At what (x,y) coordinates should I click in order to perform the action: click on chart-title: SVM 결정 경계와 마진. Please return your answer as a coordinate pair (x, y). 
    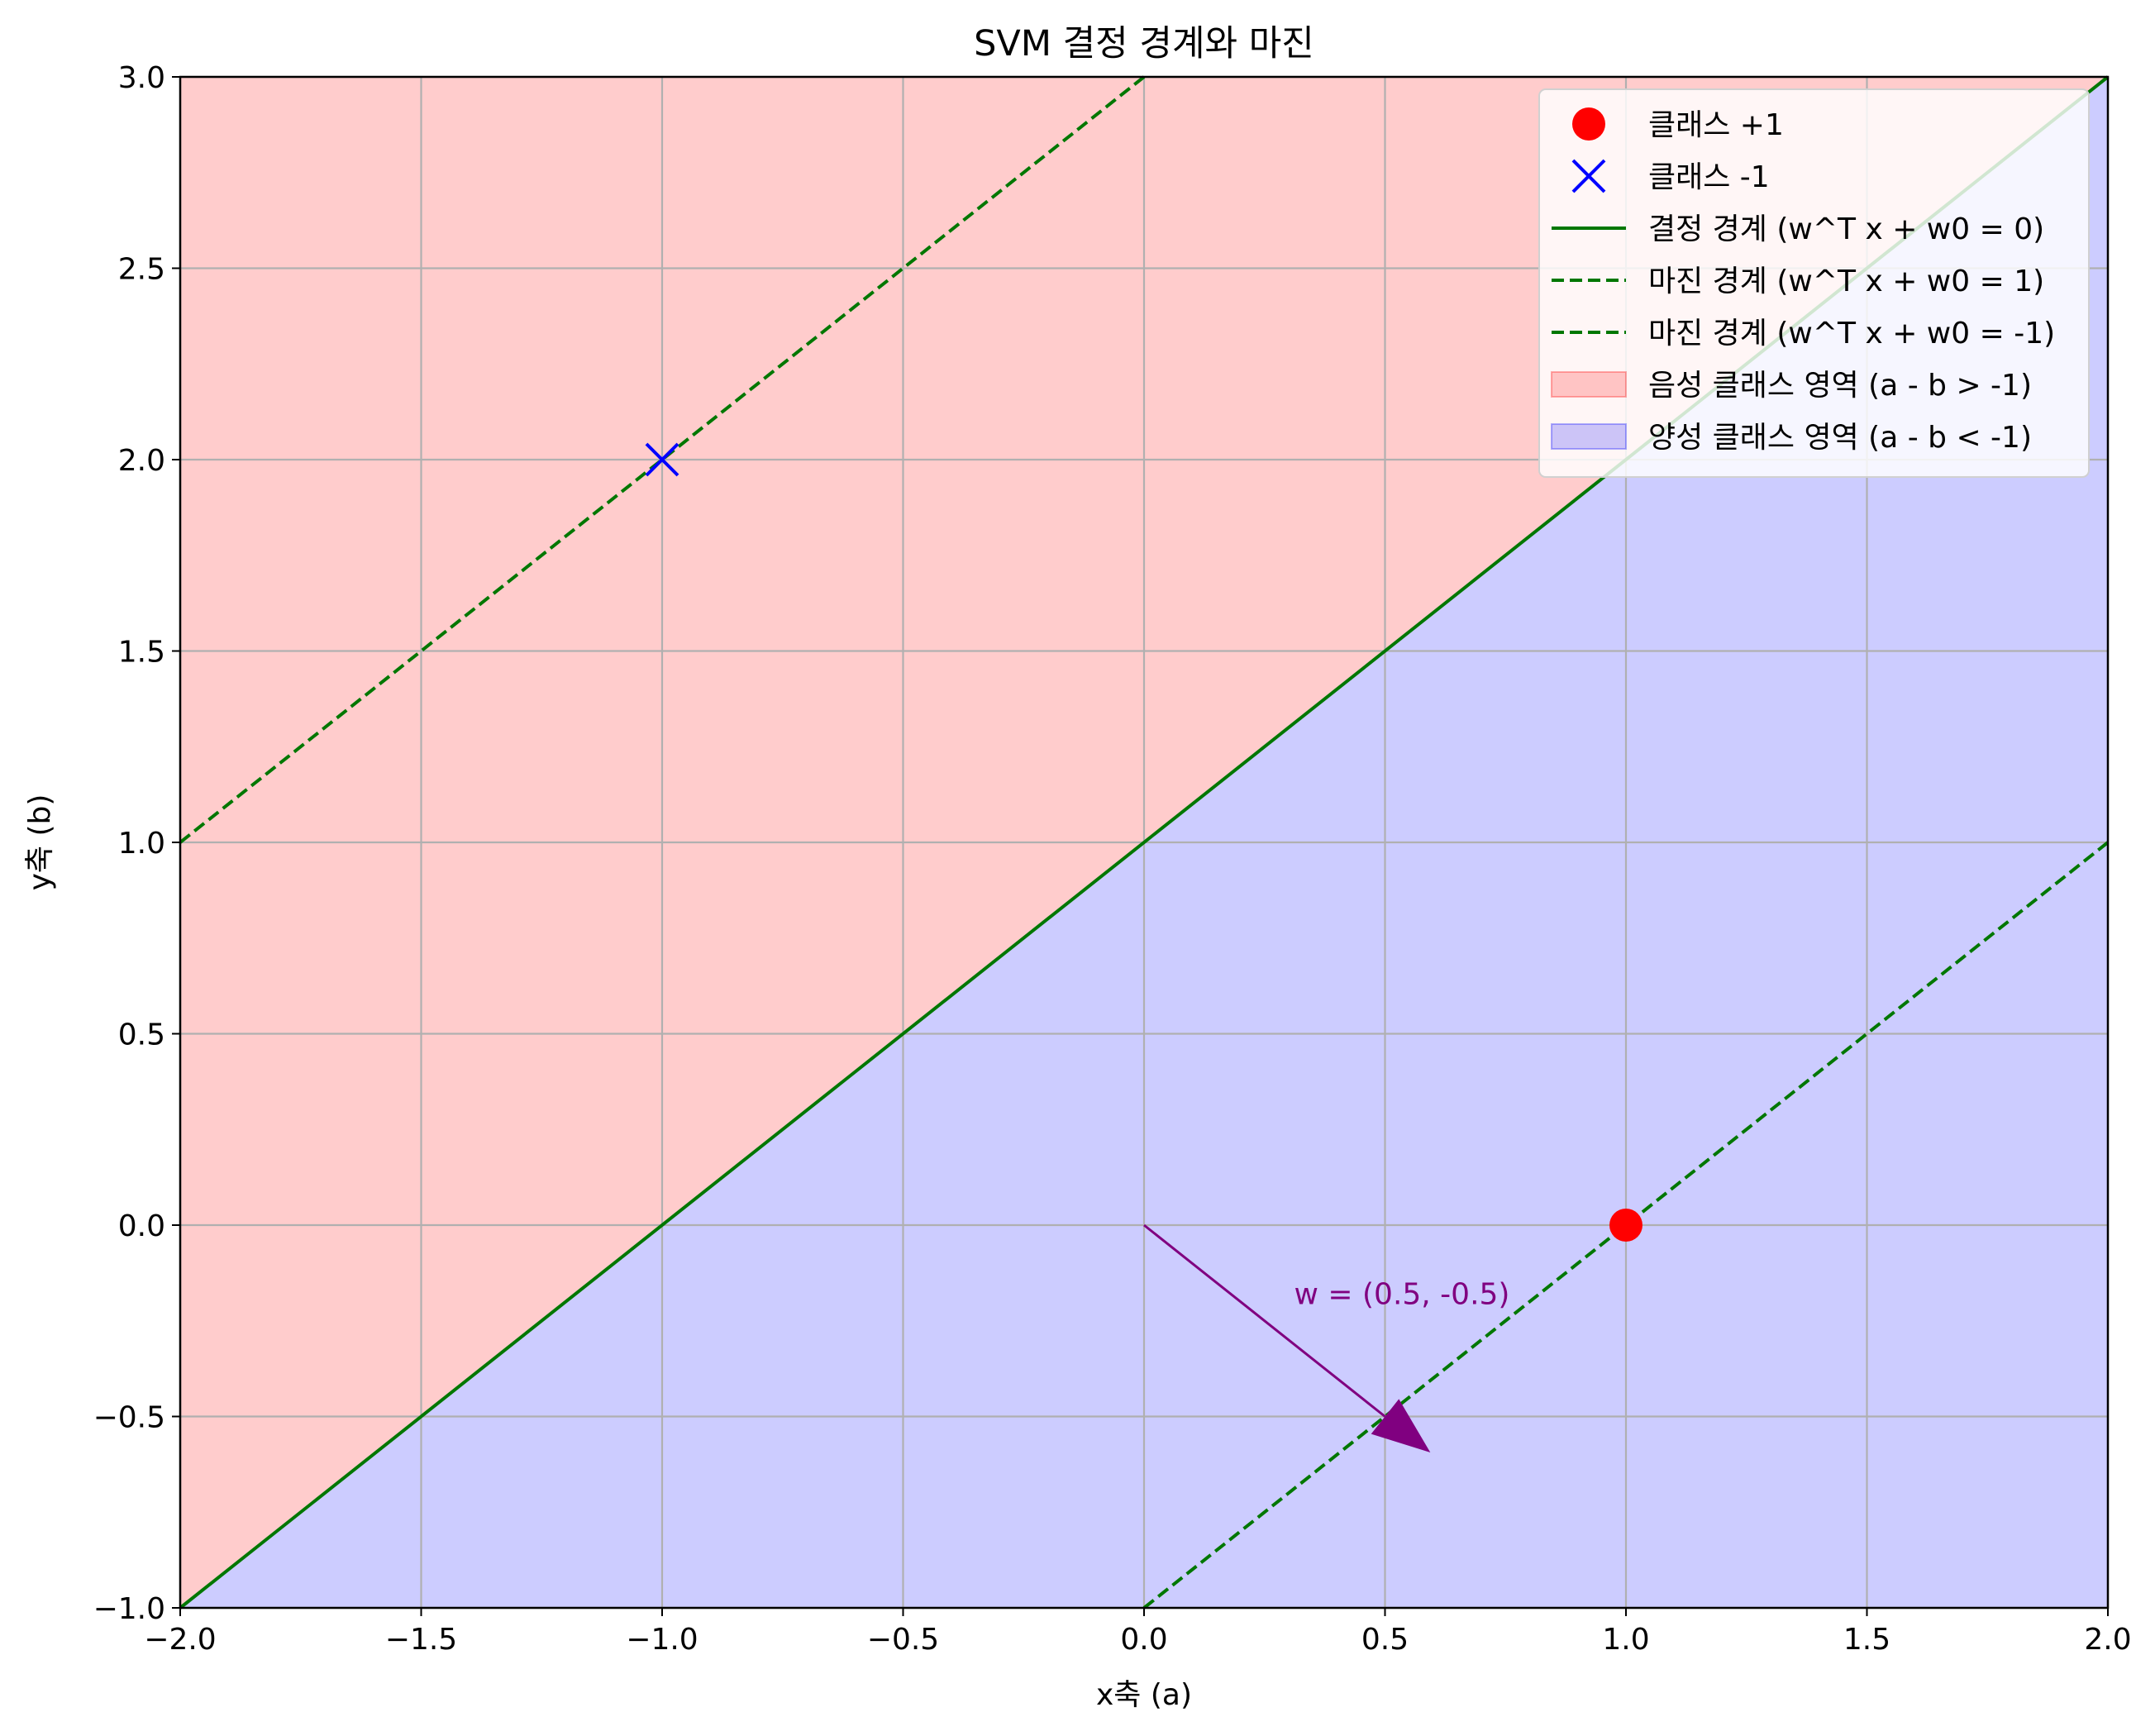
    Looking at the image, I should click on (1144, 43).